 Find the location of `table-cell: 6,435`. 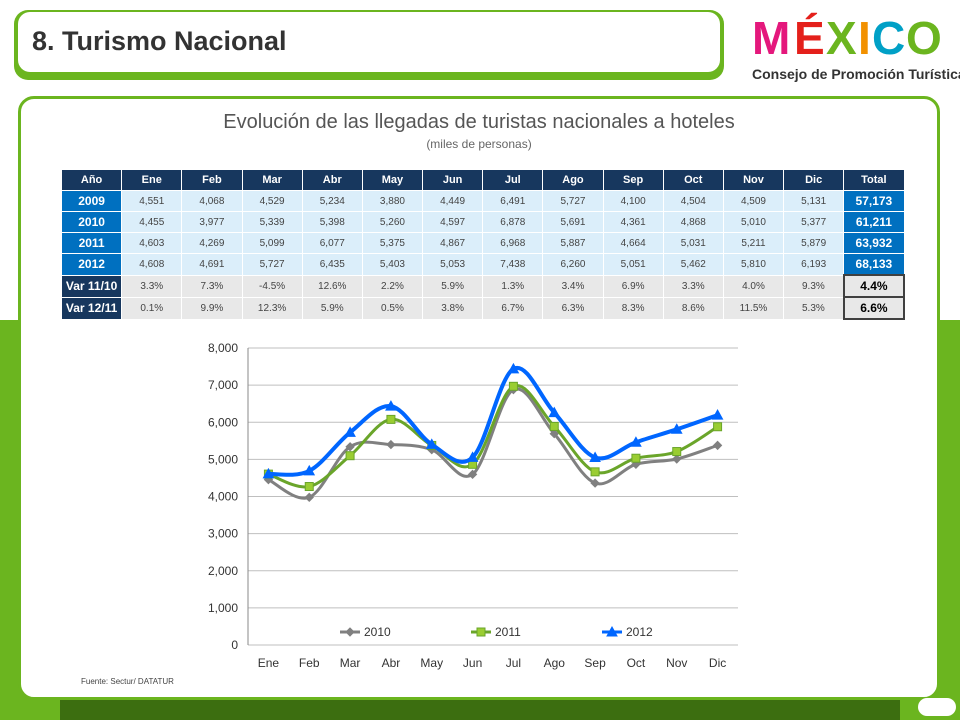

table-cell: 6,435 is located at coordinates (332, 264).